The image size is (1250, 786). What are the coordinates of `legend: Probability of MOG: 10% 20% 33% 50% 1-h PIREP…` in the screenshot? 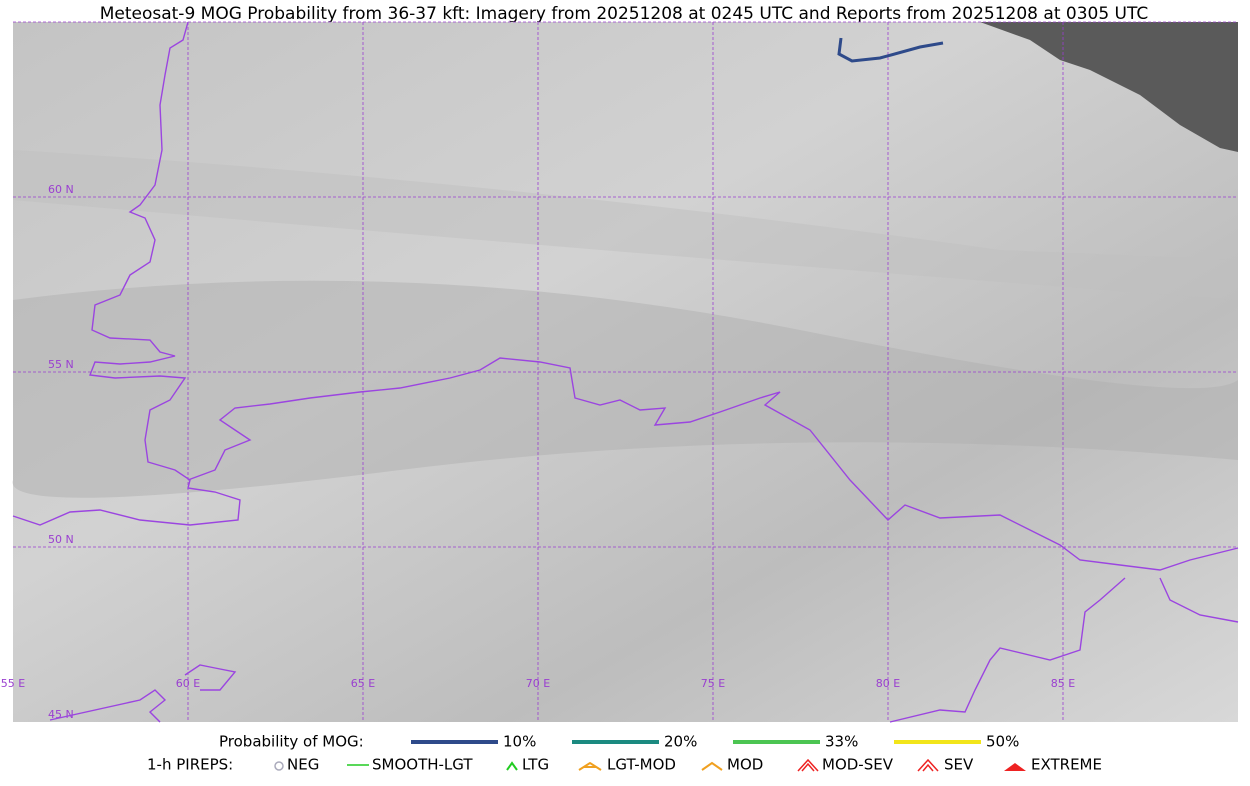 It's located at (624, 753).